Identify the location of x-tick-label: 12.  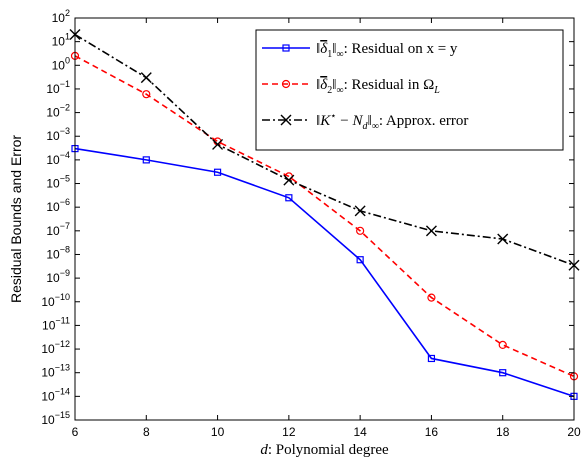
(289, 432).